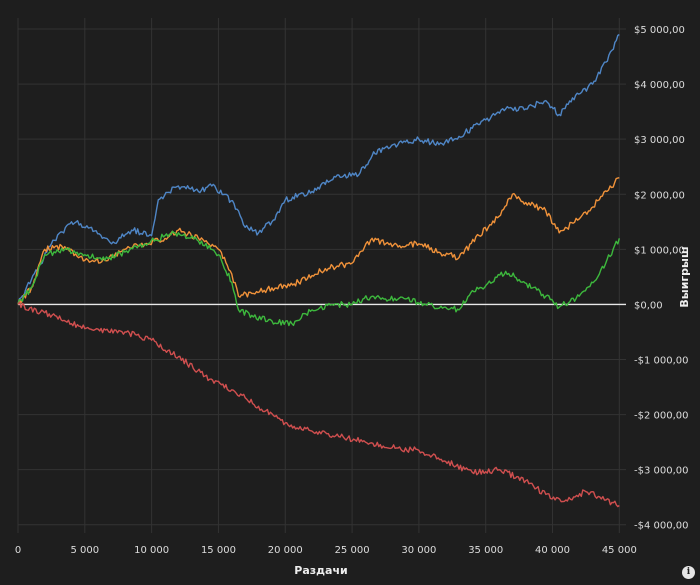 This screenshot has height=585, width=700. I want to click on x-tick-label: 25 000, so click(352, 550).